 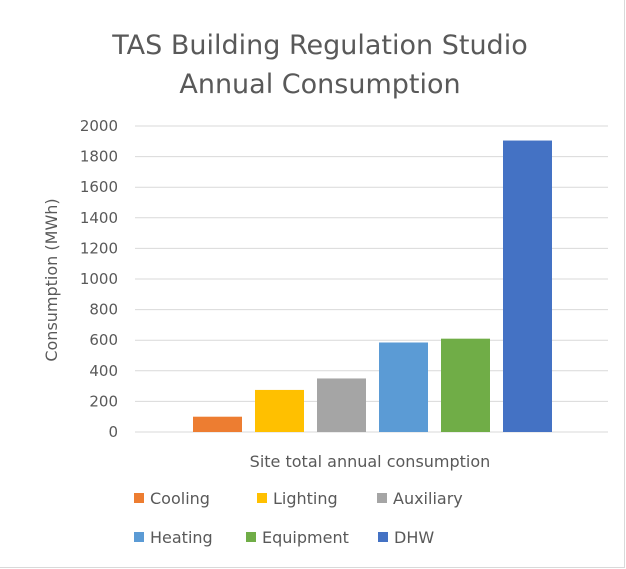 I want to click on legend-label-heating: Heating, so click(x=181, y=537).